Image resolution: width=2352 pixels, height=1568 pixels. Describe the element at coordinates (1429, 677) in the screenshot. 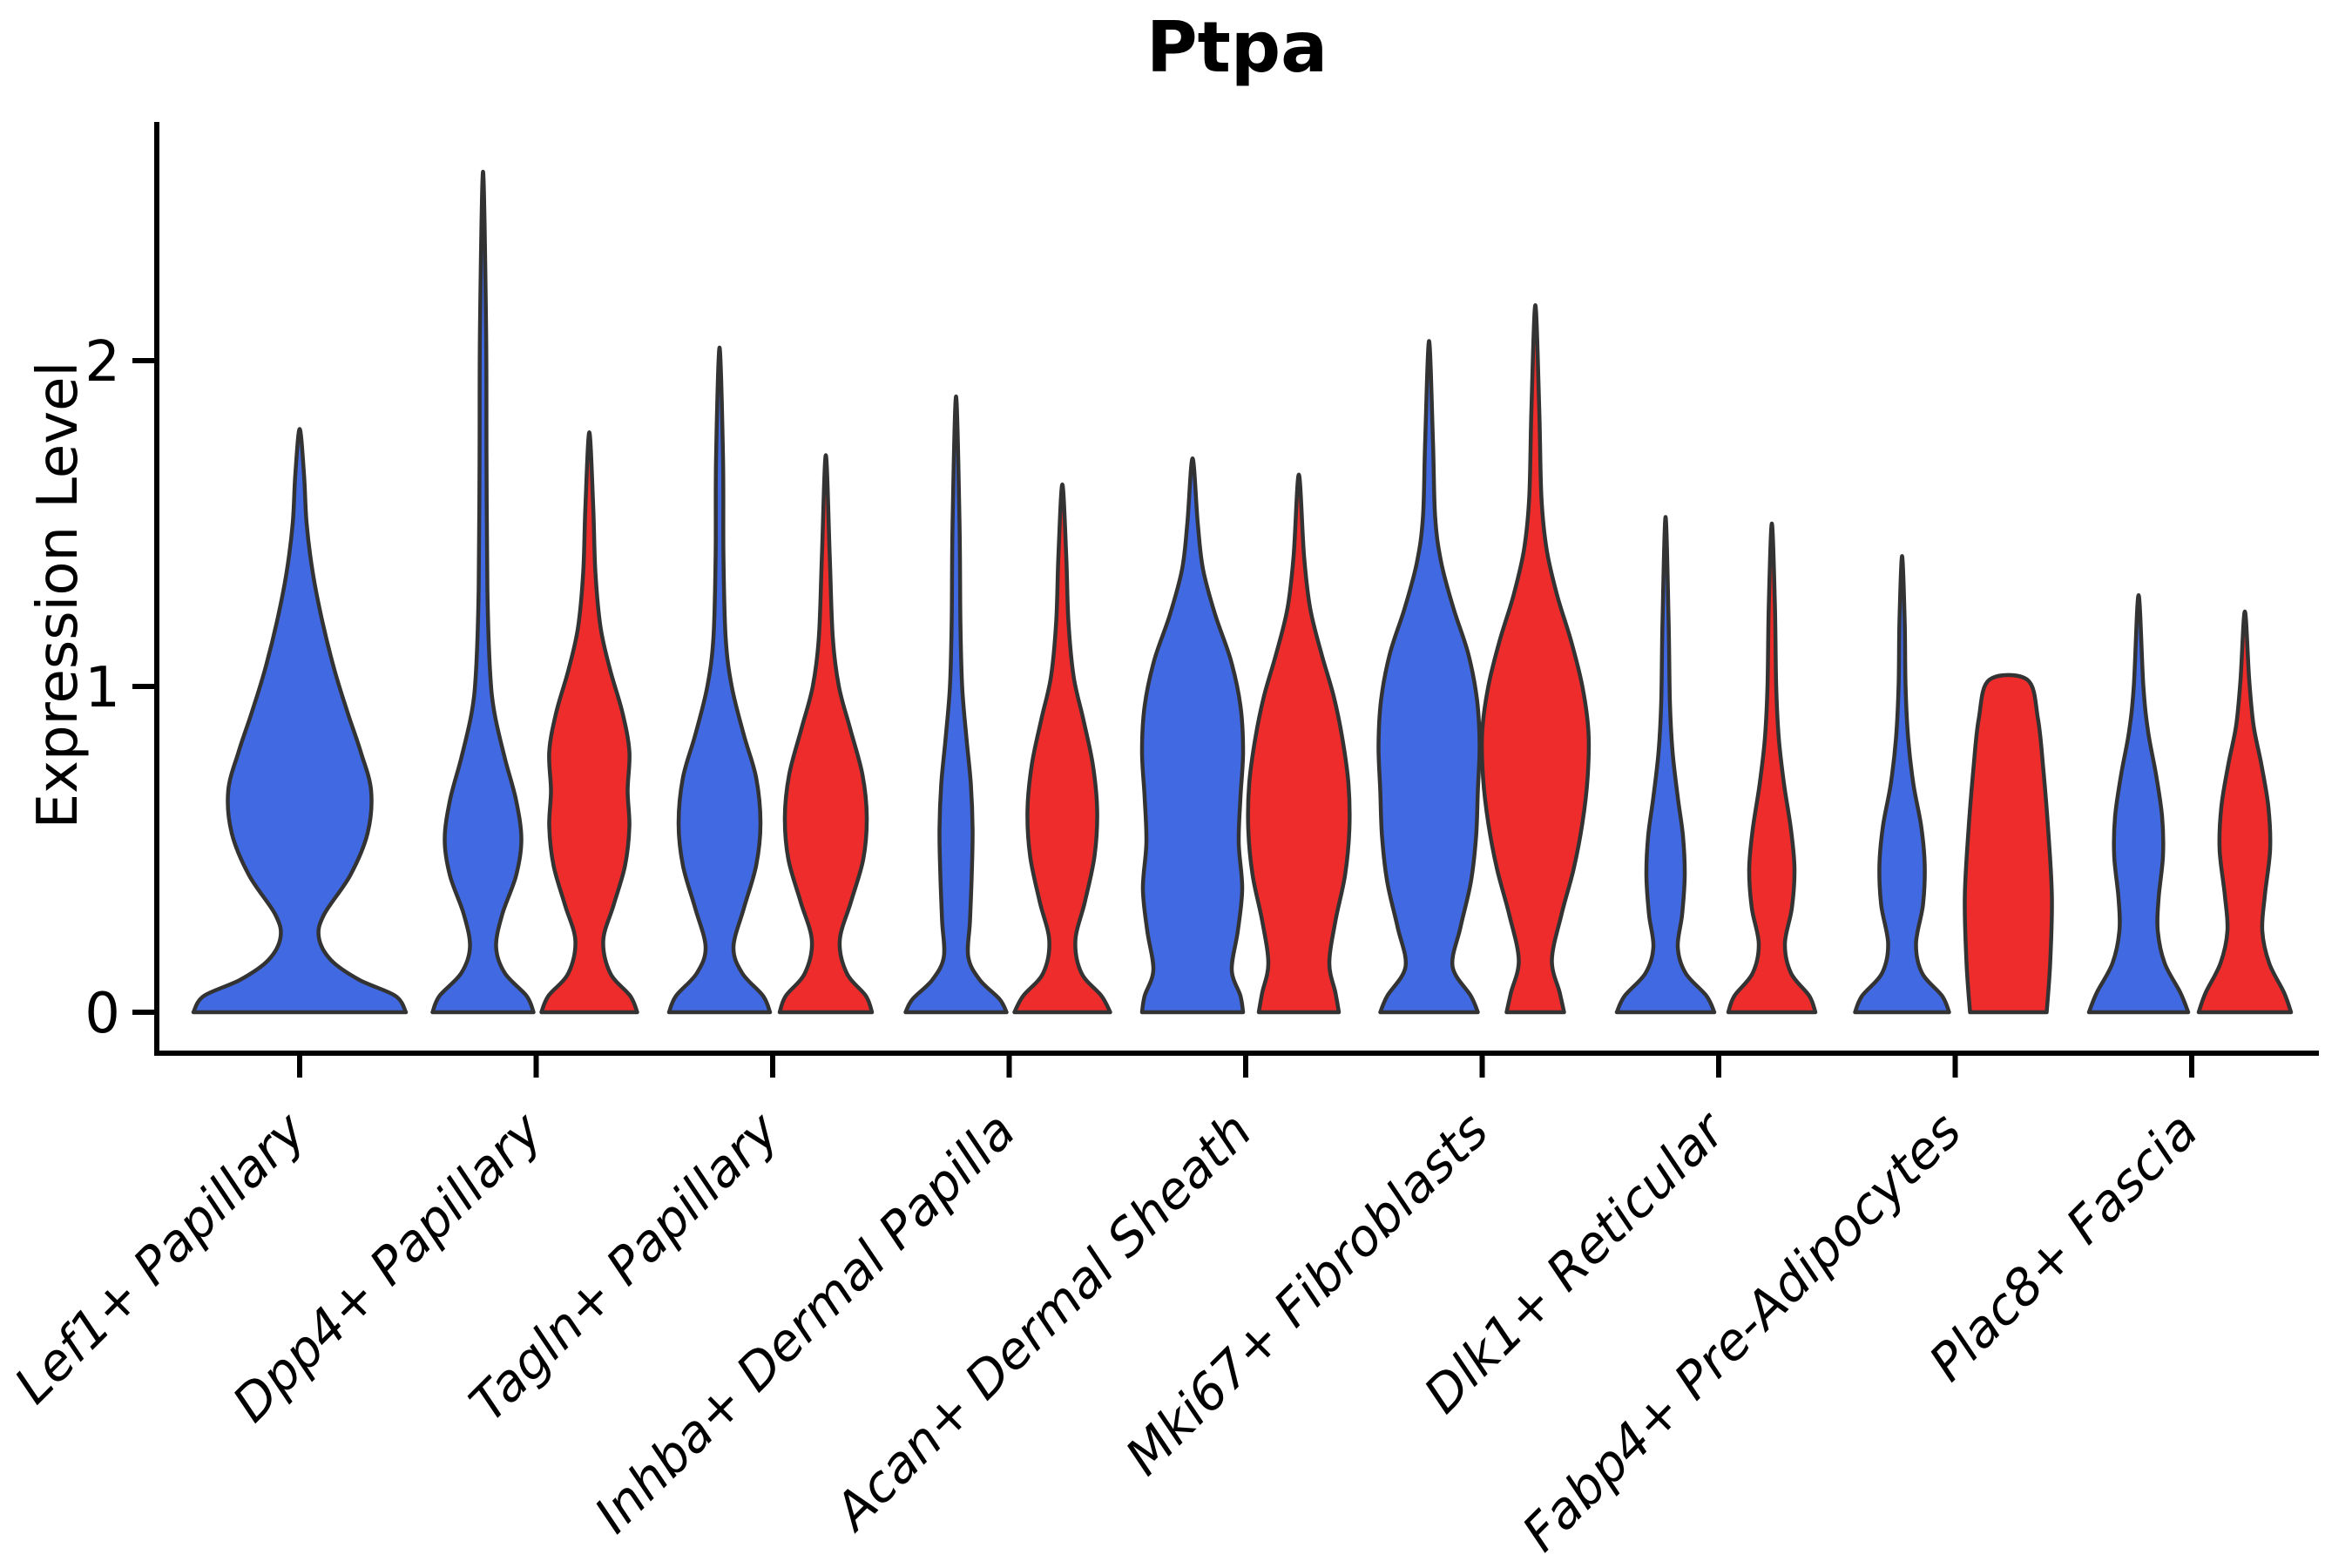

I see `violin-blue-mki67` at that location.